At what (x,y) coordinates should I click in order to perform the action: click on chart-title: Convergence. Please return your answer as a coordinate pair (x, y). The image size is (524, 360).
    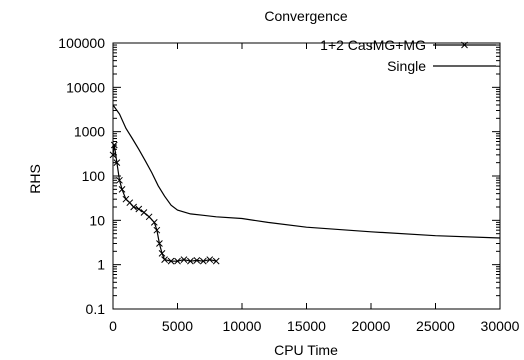
    Looking at the image, I should click on (305, 16).